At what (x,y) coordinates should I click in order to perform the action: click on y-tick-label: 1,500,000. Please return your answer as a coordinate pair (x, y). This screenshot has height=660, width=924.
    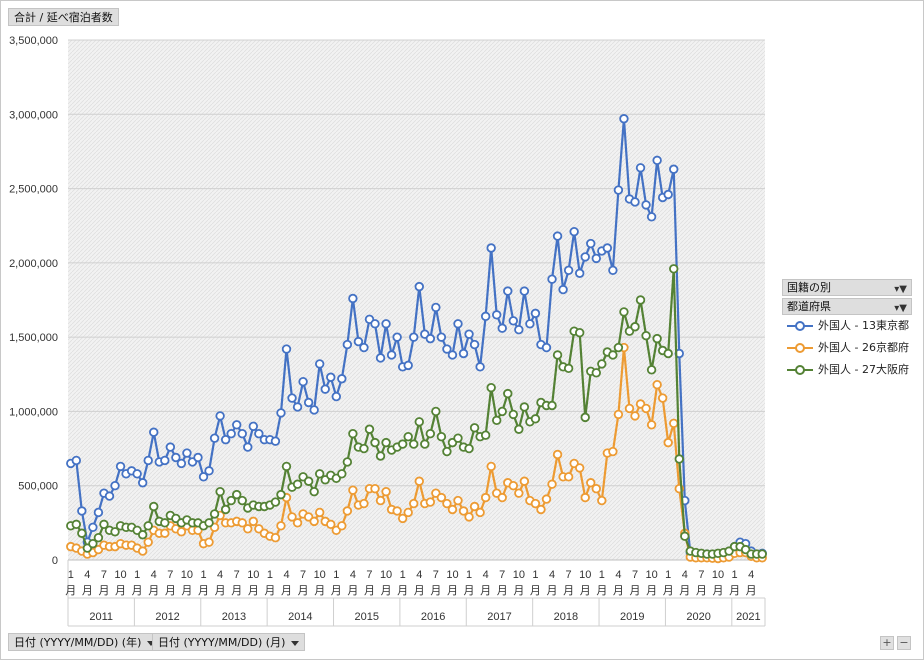
    Looking at the image, I should click on (33, 338).